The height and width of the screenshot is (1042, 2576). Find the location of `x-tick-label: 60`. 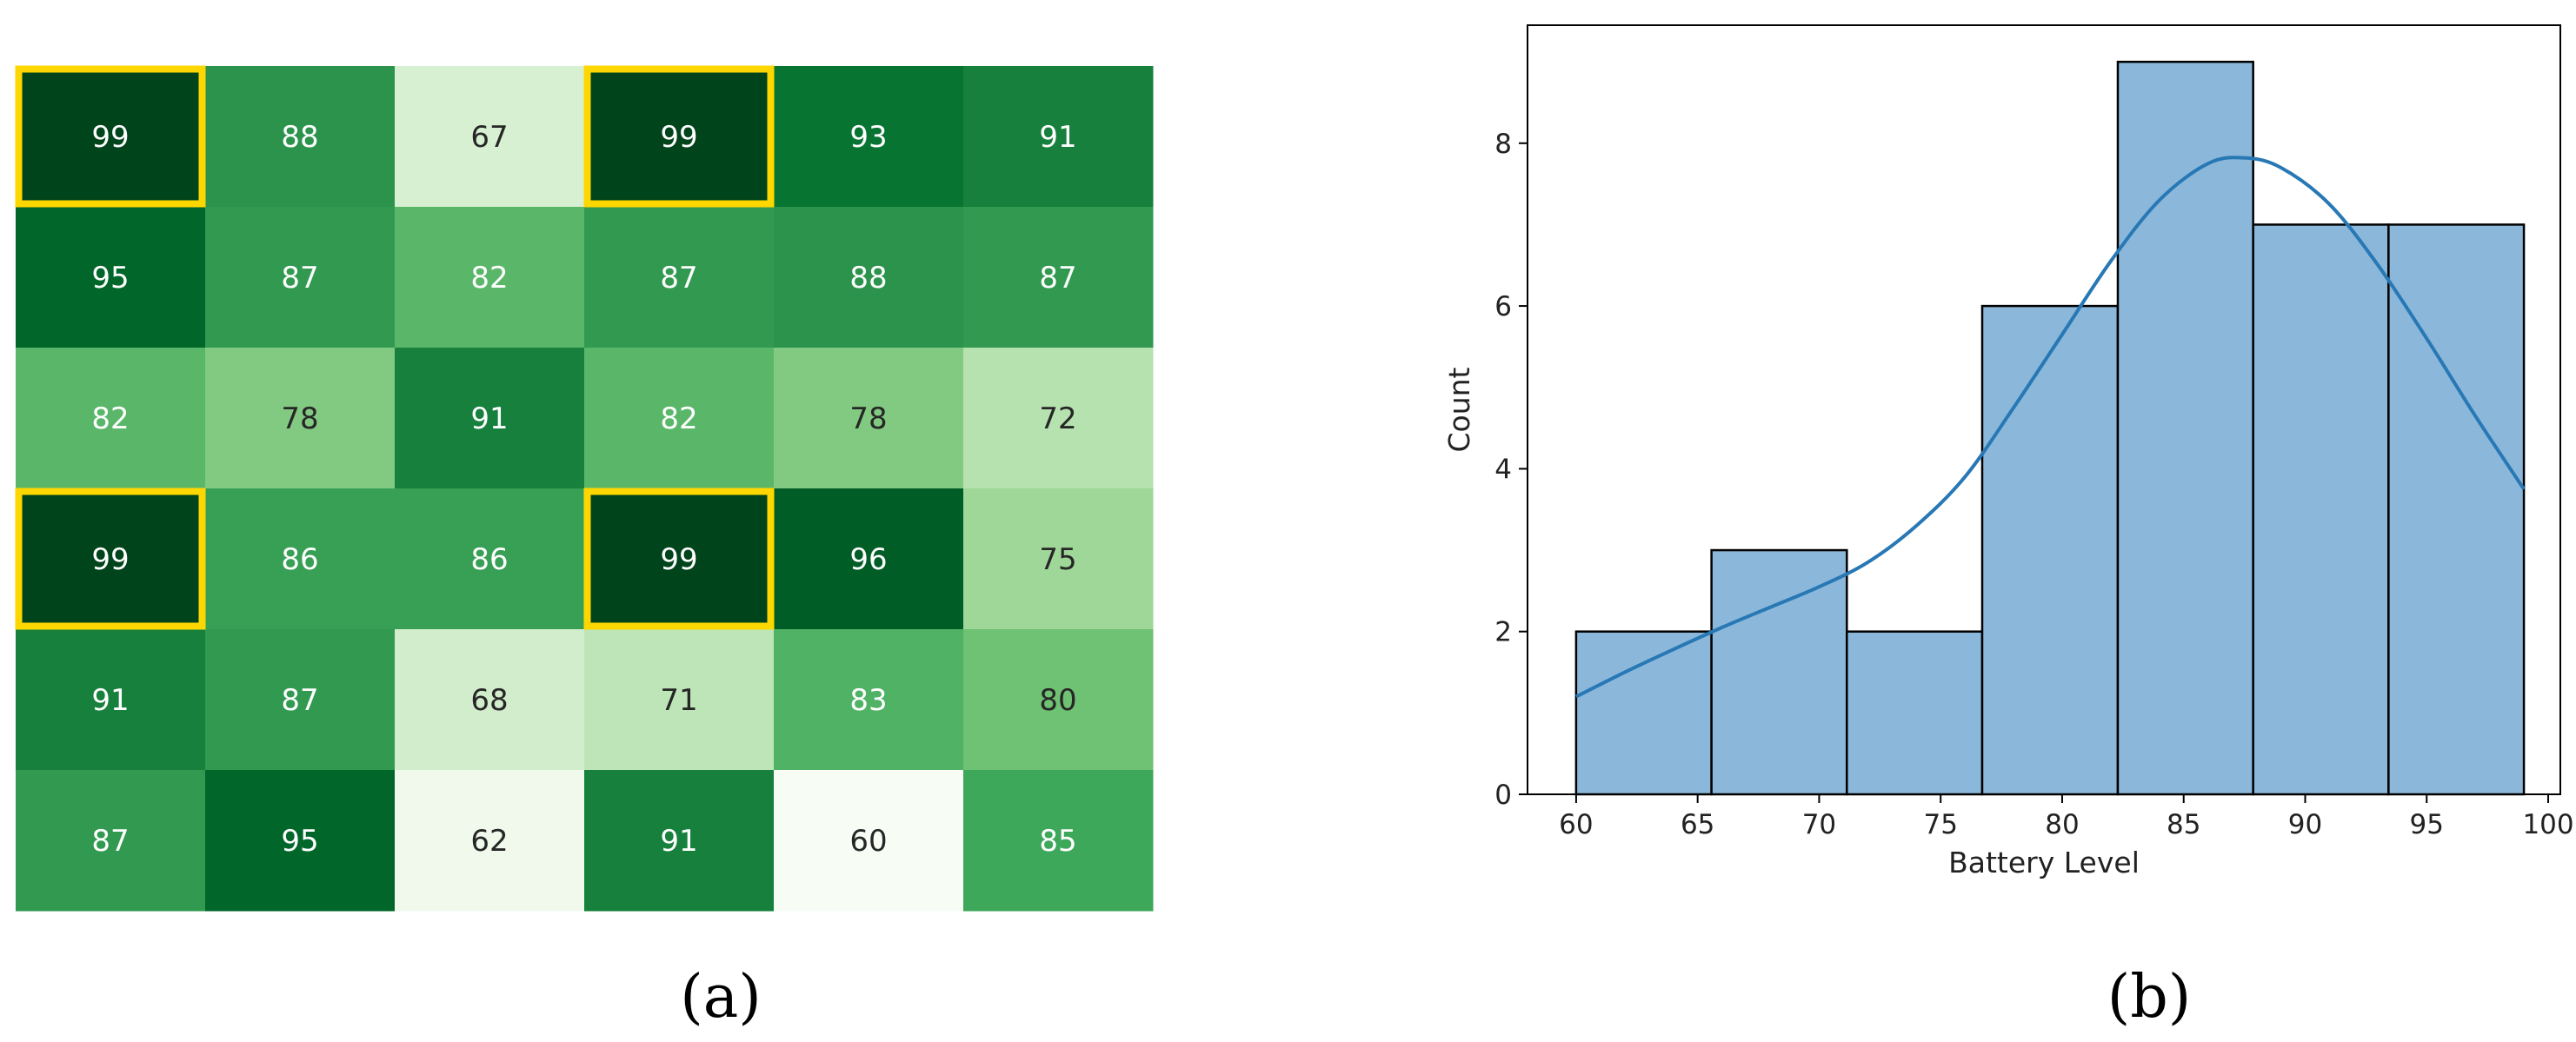

x-tick-label: 60 is located at coordinates (1576, 824).